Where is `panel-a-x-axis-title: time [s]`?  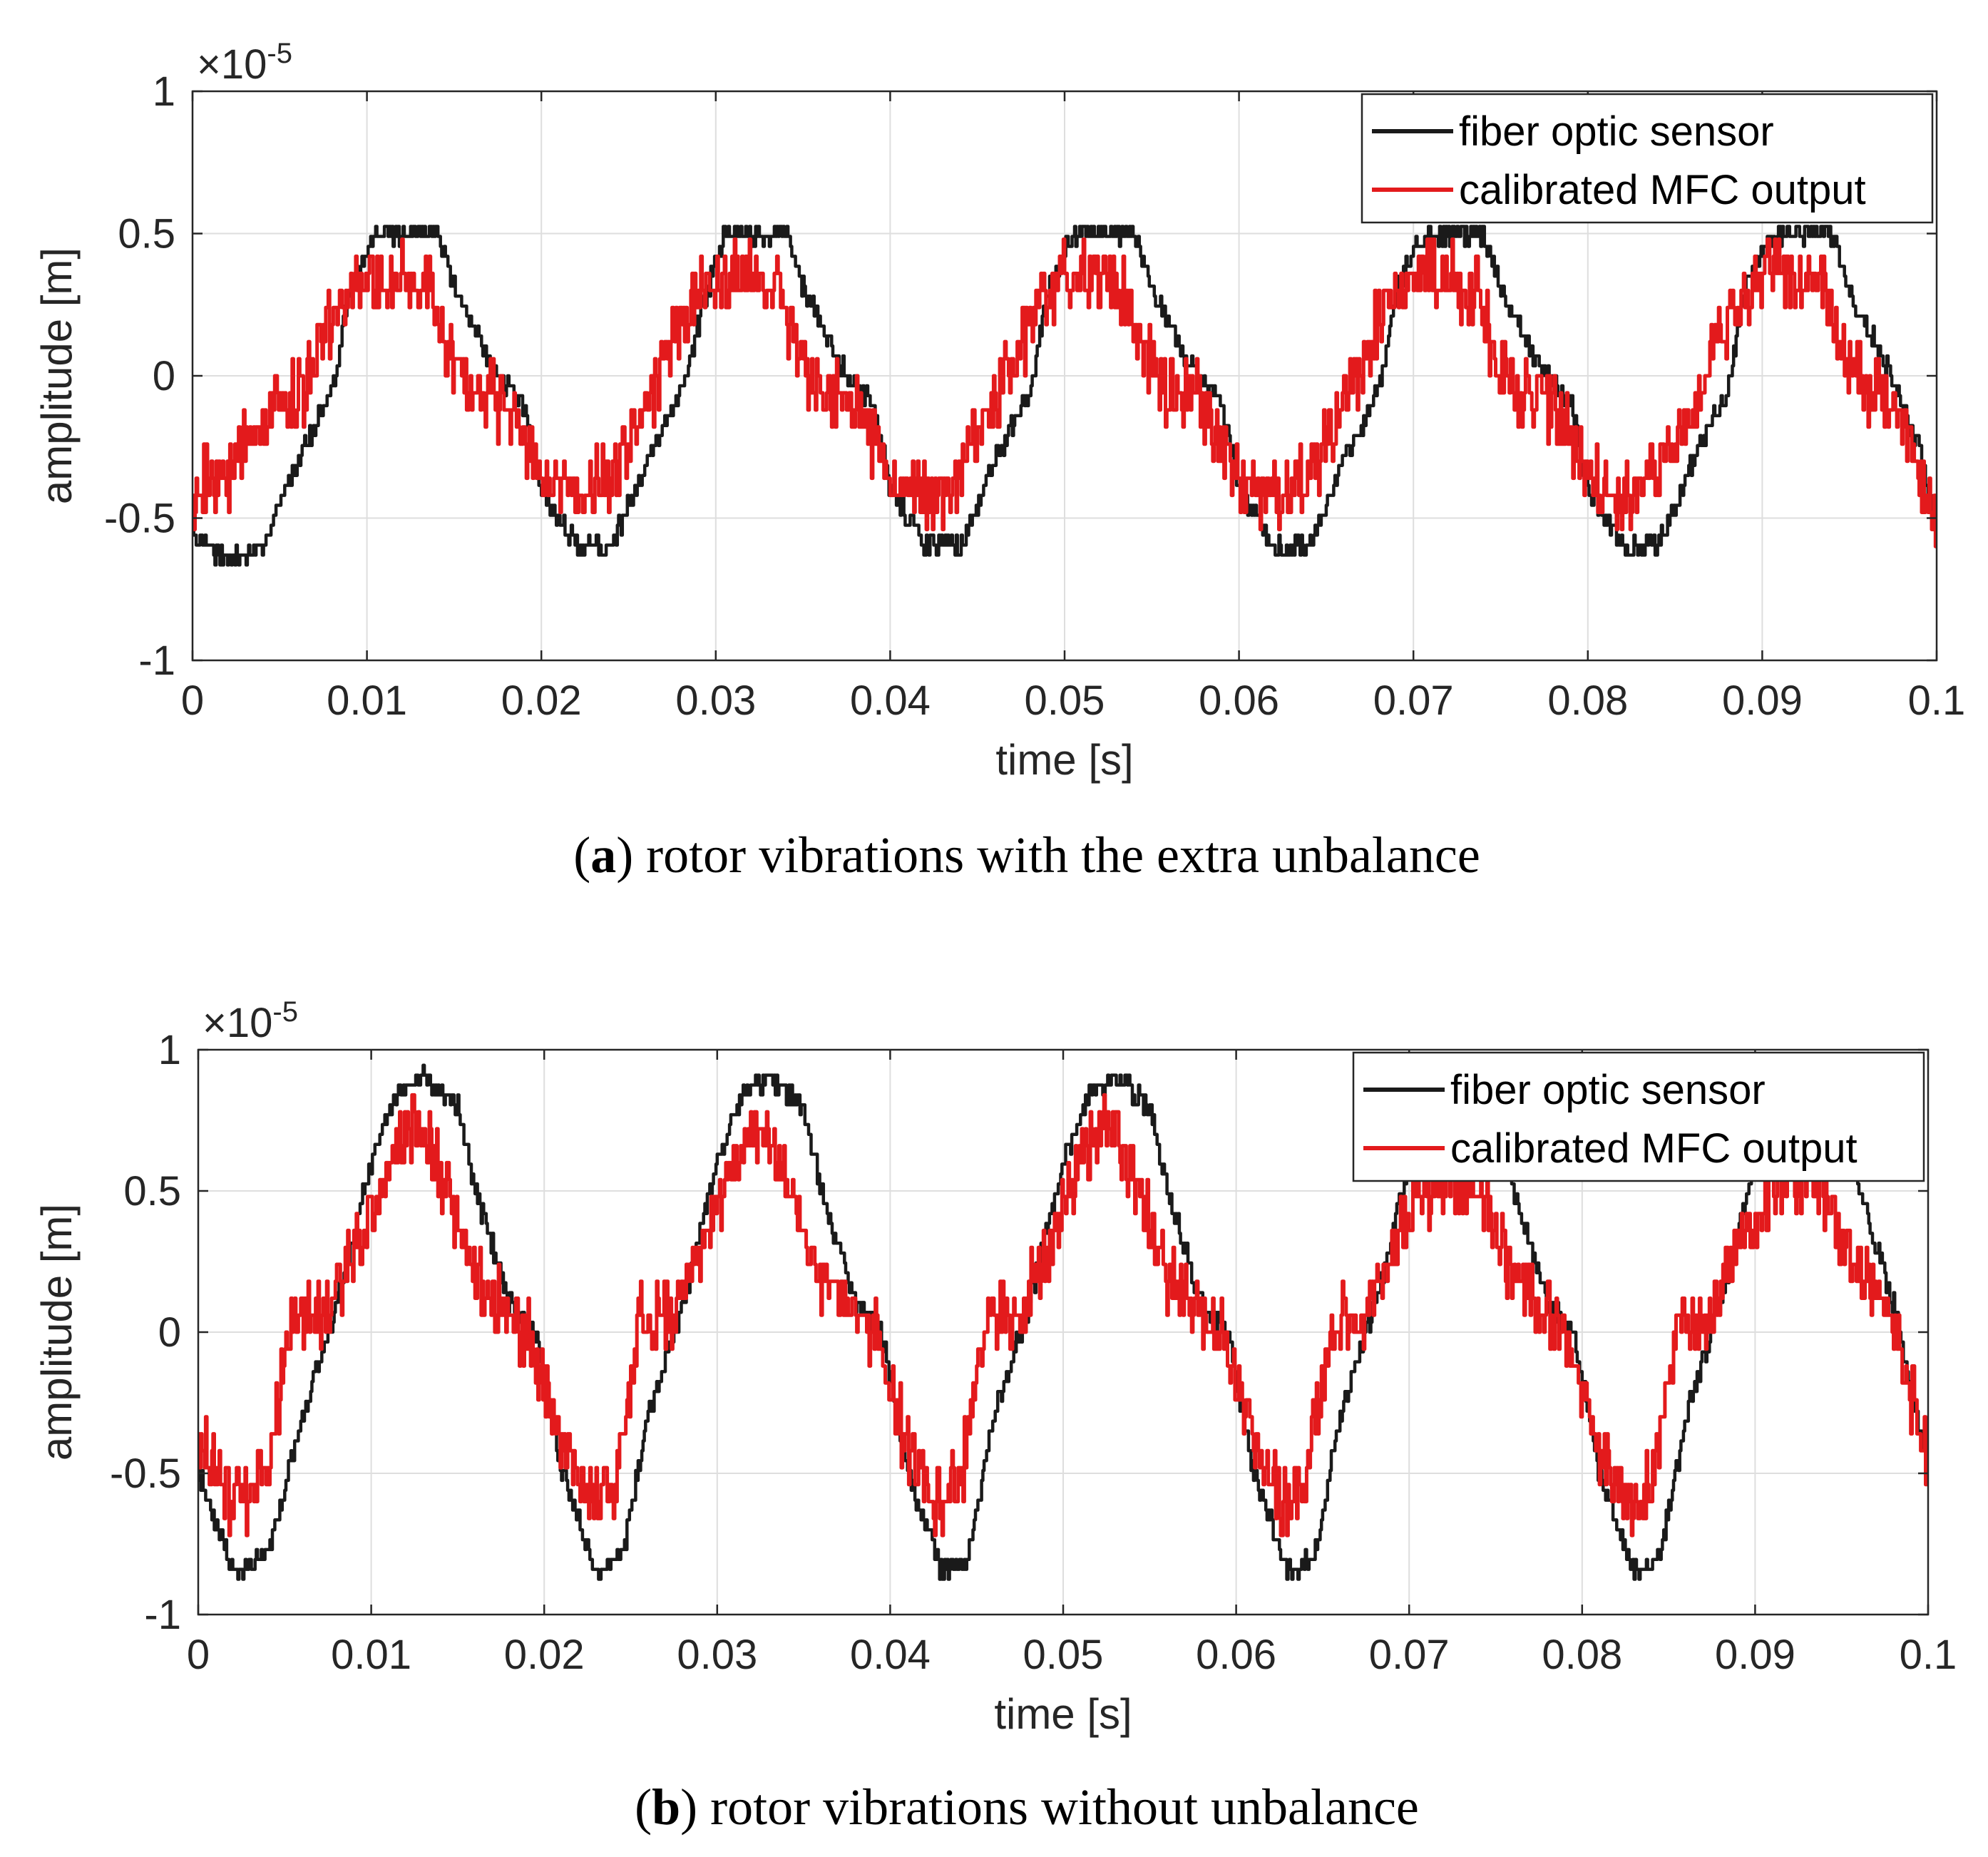
panel-a-x-axis-title: time [s] is located at coordinates (1064, 760).